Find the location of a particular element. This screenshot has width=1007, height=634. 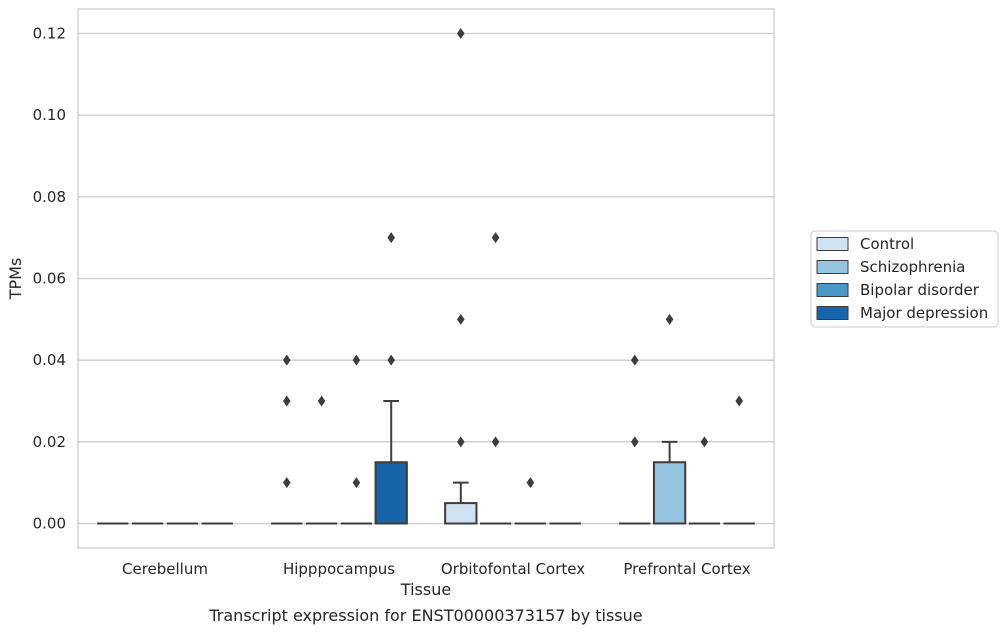

y-tick-label: 0.10 is located at coordinates (49, 115).